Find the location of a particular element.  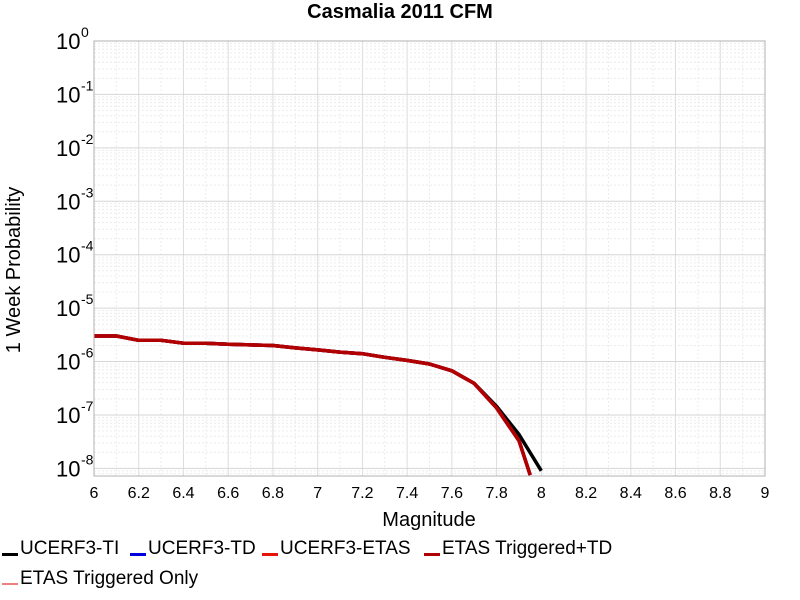

y-tick-label: 10 0 is located at coordinates (72, 39).